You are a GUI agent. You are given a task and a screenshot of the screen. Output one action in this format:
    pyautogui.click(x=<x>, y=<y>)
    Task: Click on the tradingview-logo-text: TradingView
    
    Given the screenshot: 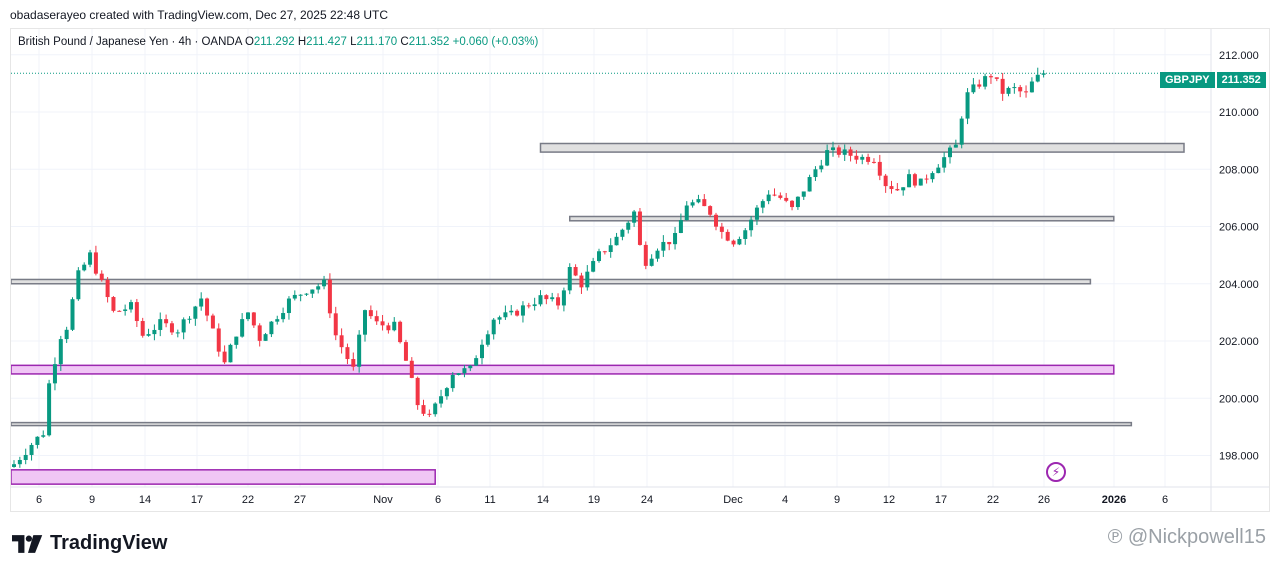 What is the action you would take?
    pyautogui.click(x=109, y=543)
    